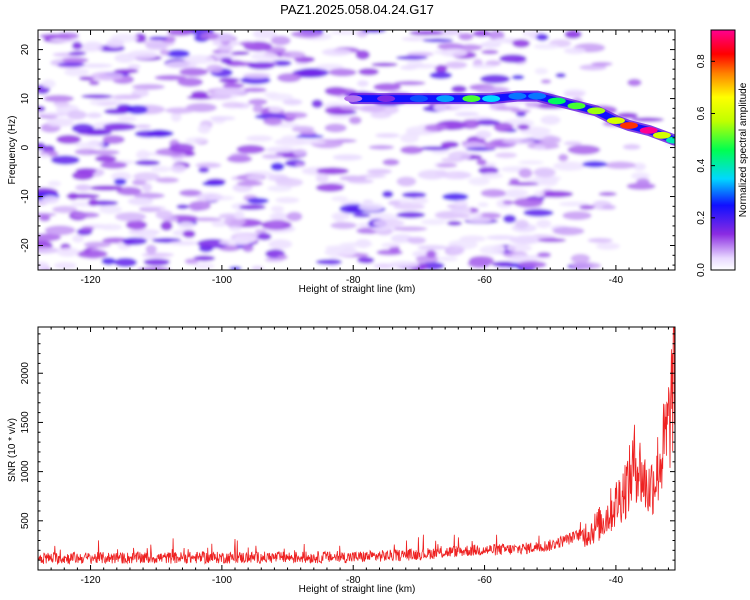 The image size is (750, 600). I want to click on y-tick-label: 20, so click(25, 50).